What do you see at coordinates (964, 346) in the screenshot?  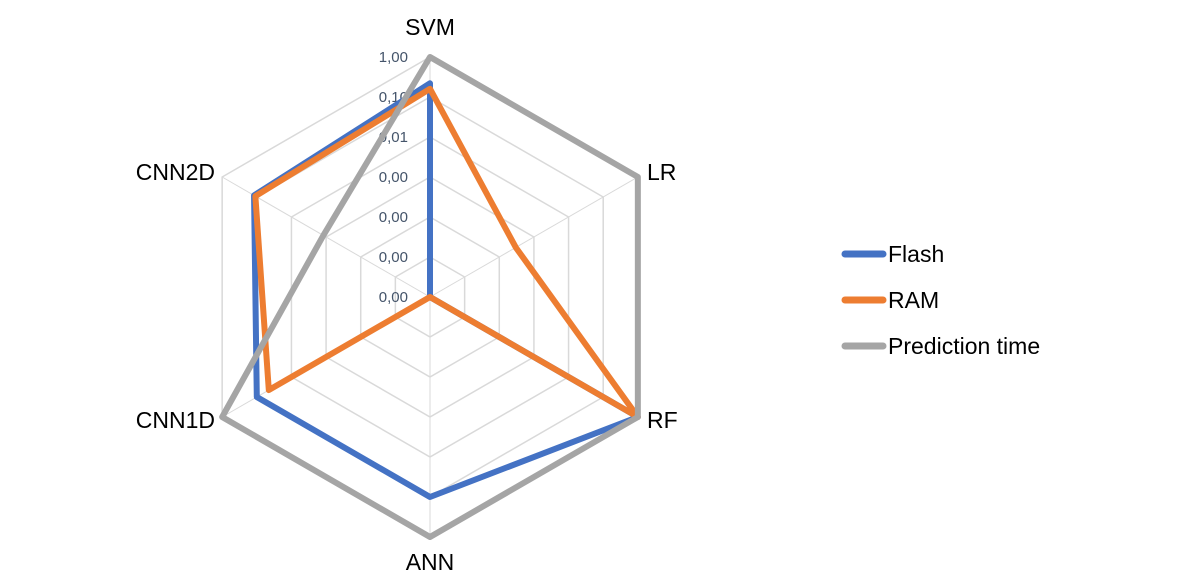 I see `legend-label: Prediction time` at bounding box center [964, 346].